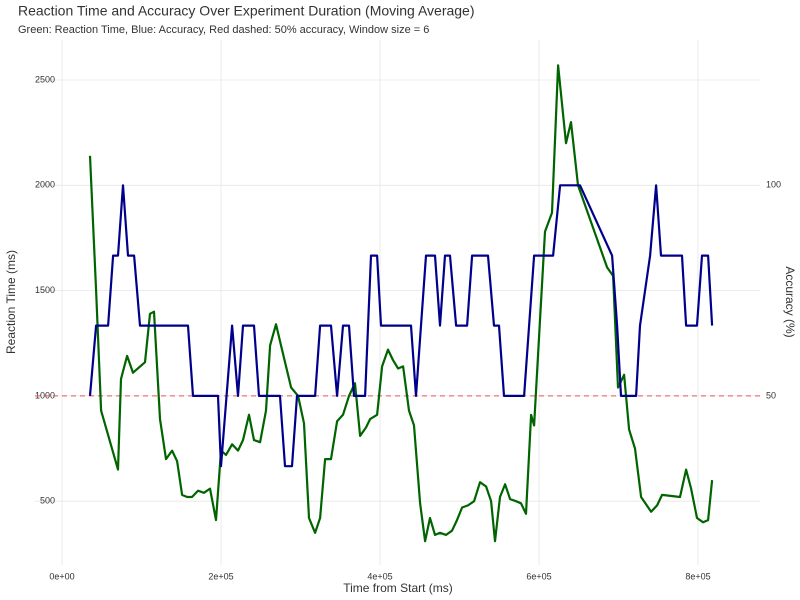  I want to click on y2-tick-label: 50, so click(771, 395).